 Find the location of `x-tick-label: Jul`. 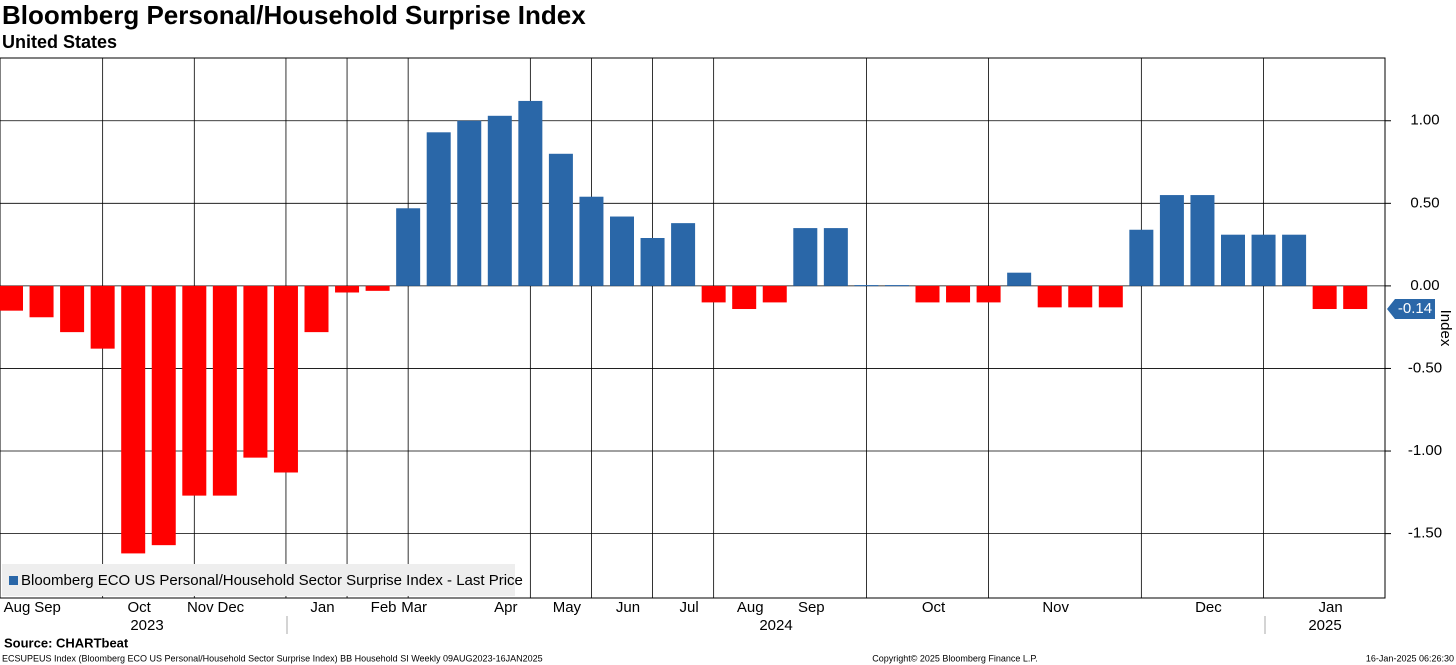

x-tick-label: Jul is located at coordinates (689, 607).